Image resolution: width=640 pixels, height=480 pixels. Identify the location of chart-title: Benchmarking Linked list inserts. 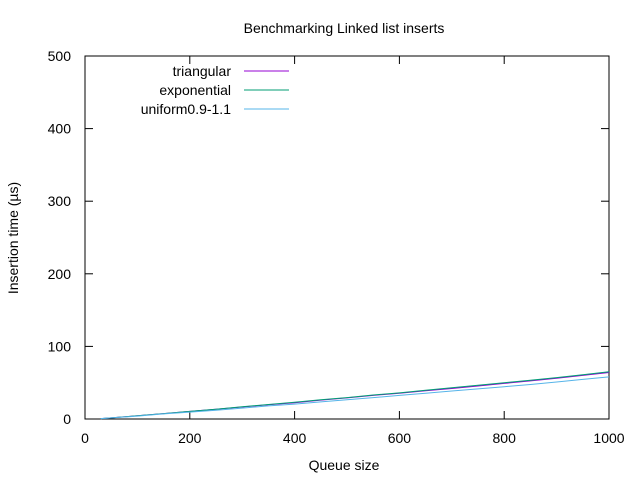
(344, 28).